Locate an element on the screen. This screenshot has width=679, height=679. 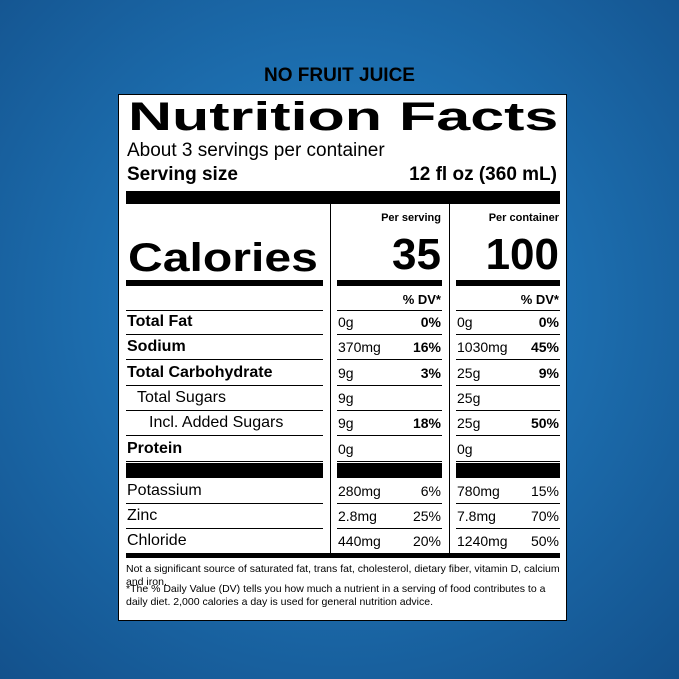
servings: About 3 servings per container is located at coordinates (256, 150).